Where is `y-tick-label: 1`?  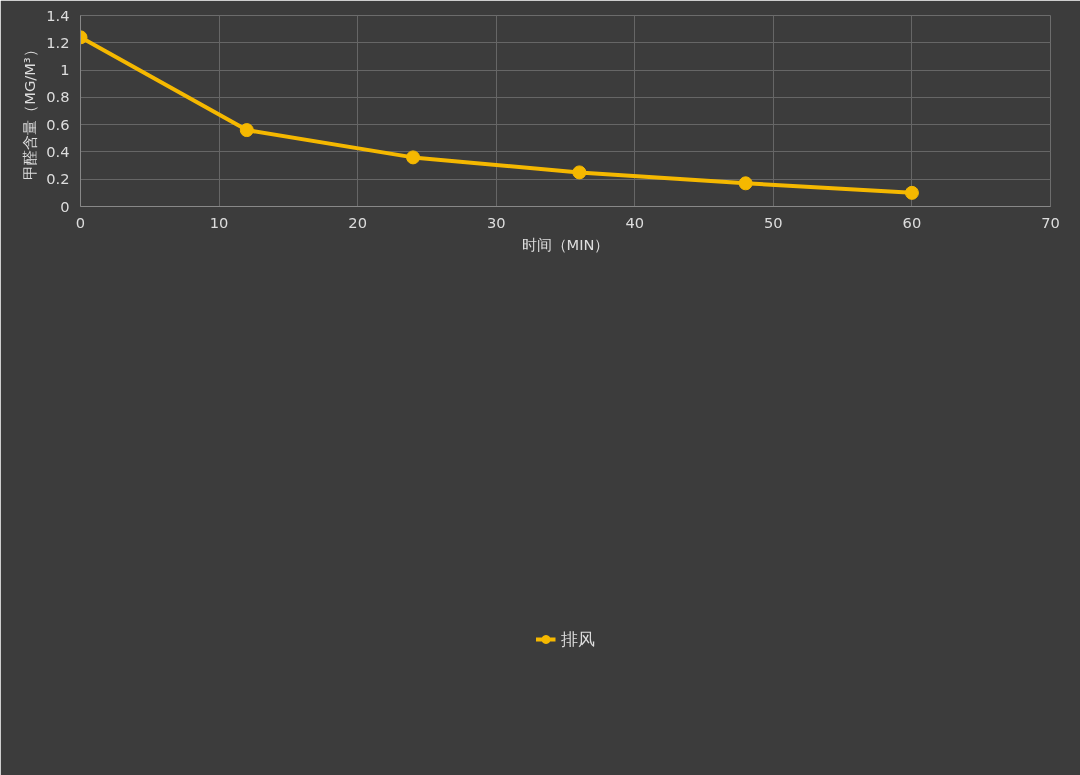
y-tick-label: 1 is located at coordinates (65, 70).